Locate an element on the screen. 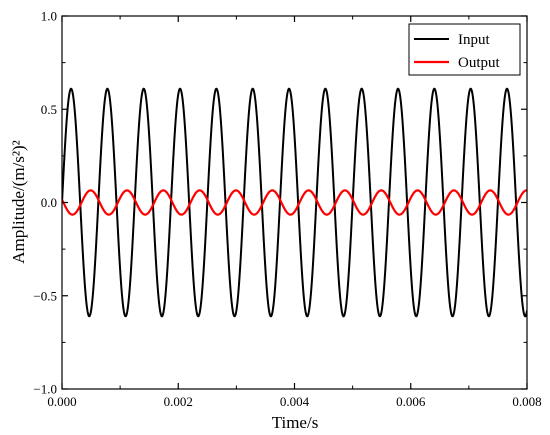 The width and height of the screenshot is (550, 435). y-tick-label: −1.0 is located at coordinates (45, 389).